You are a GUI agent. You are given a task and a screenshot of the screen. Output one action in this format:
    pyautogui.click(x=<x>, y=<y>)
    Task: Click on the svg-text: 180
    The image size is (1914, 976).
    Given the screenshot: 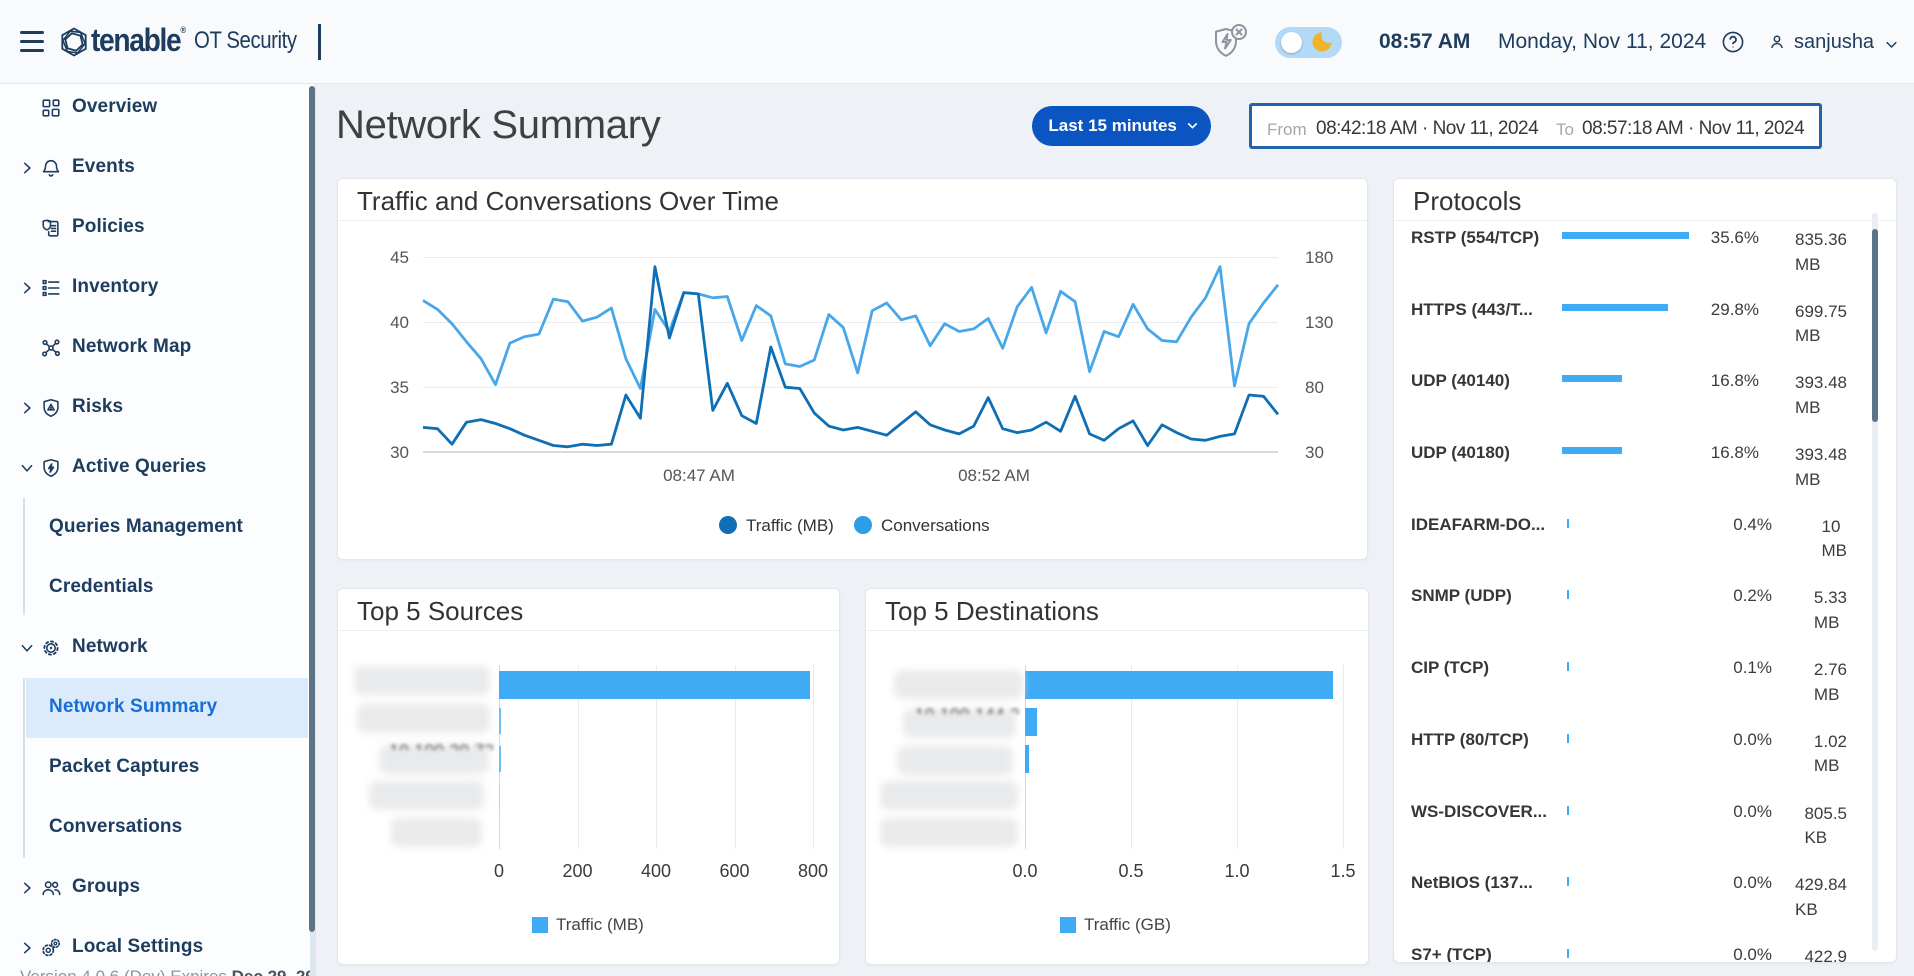 What is the action you would take?
    pyautogui.click(x=1319, y=257)
    